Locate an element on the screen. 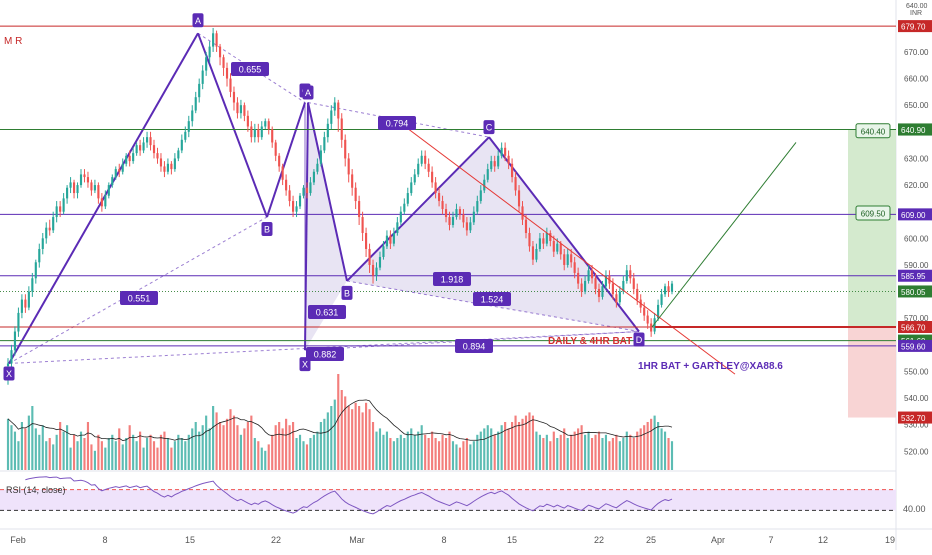 The height and width of the screenshot is (555, 932). point-x2-text: X is located at coordinates (305, 365).